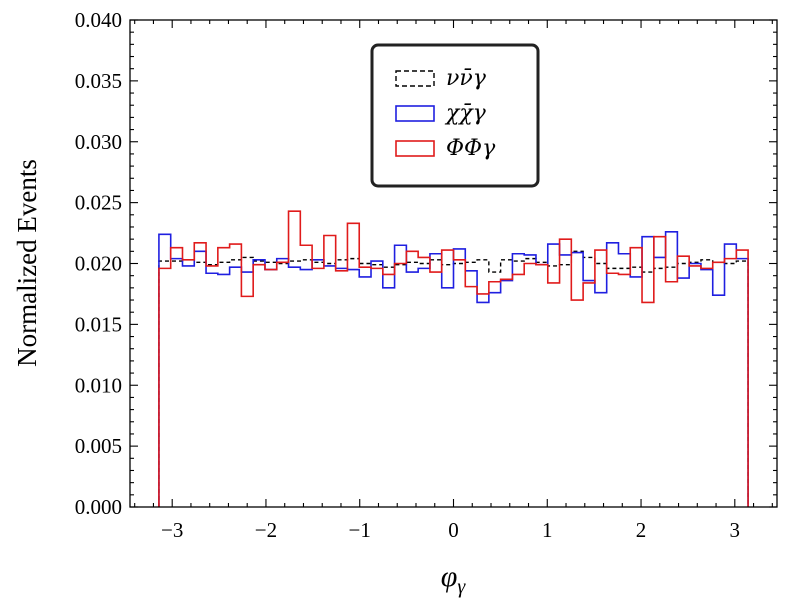 The width and height of the screenshot is (789, 605). I want to click on legend-box, so click(455, 115).